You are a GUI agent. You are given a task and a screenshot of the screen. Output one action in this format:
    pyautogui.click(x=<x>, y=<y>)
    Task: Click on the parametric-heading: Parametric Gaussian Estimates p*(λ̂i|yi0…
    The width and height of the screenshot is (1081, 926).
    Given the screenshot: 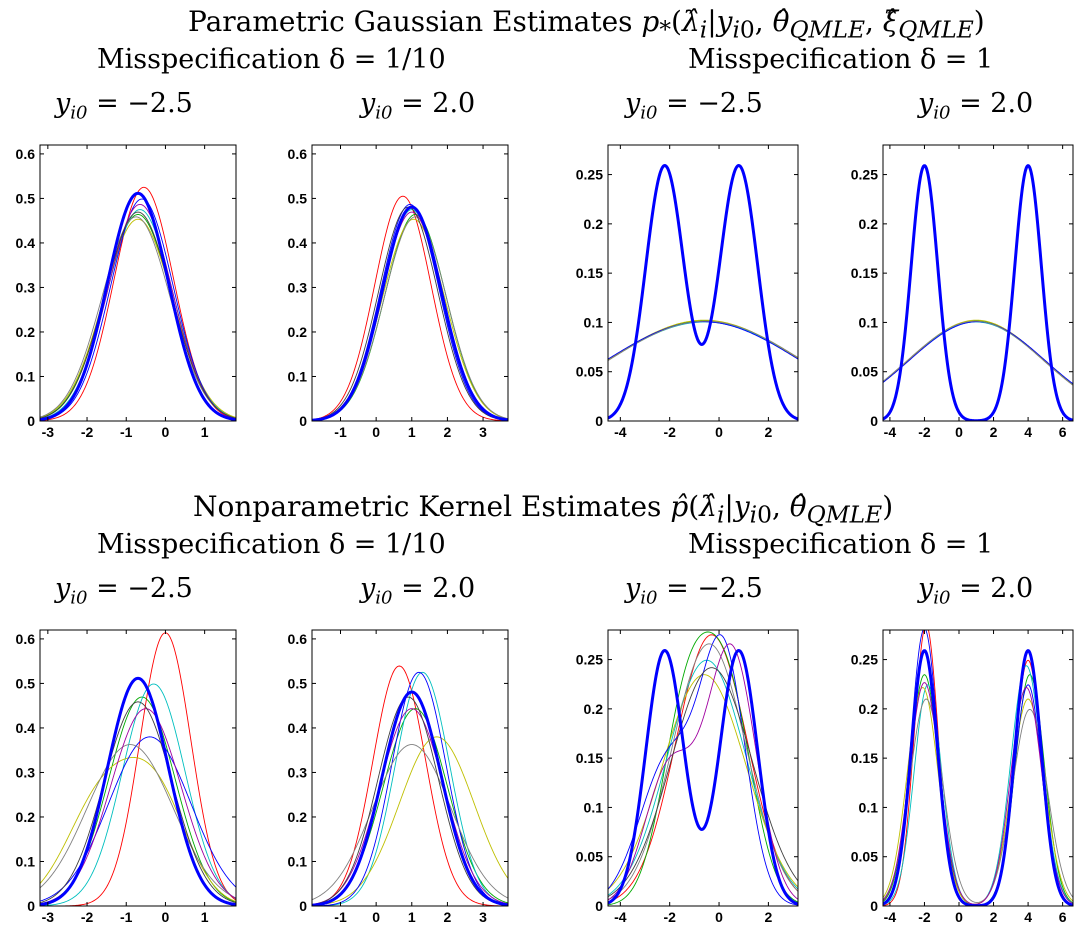 What is the action you would take?
    pyautogui.click(x=586, y=24)
    